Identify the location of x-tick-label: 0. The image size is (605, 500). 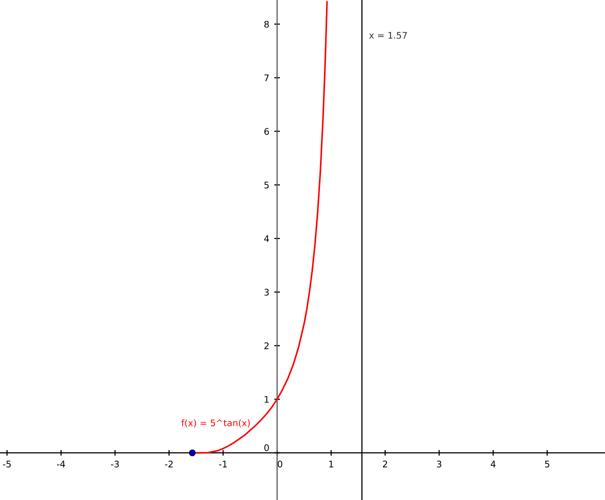
(280, 464).